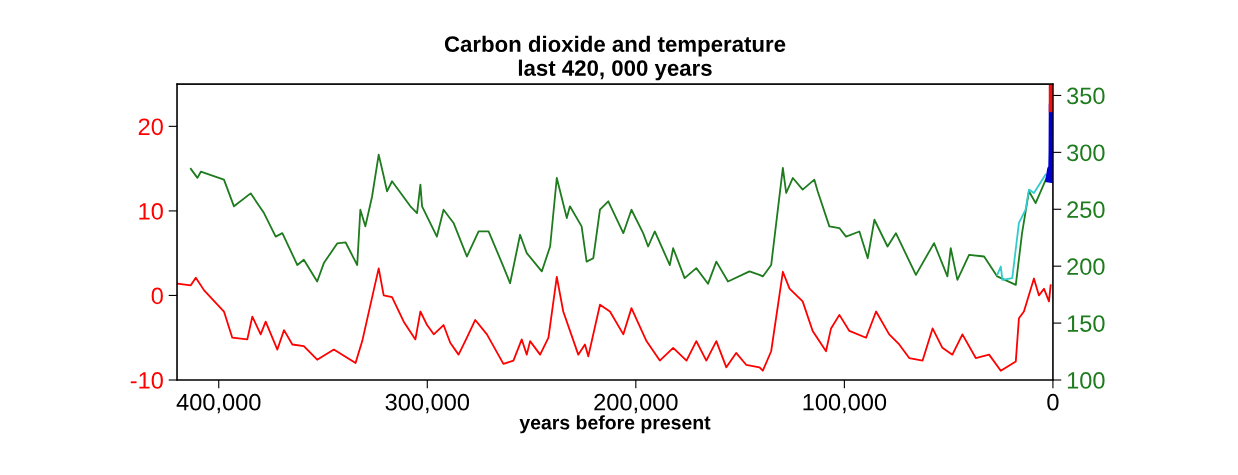 This screenshot has width=1238, height=475. Describe the element at coordinates (1086, 96) in the screenshot. I see `y2-tick-label: 350` at that location.